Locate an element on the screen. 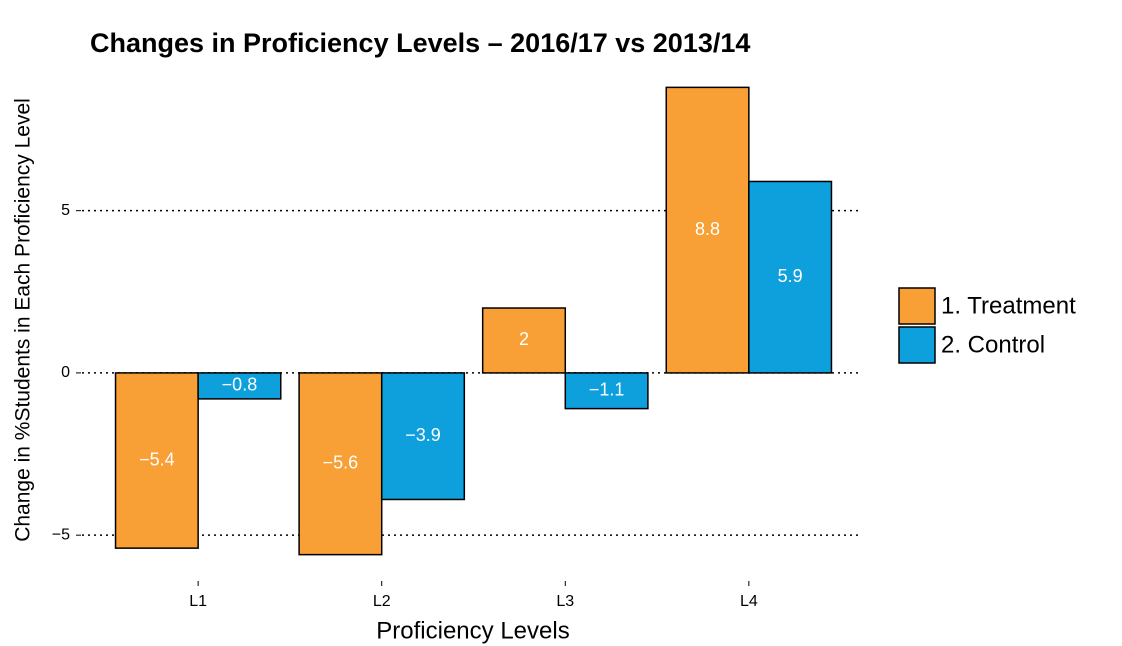 The height and width of the screenshot is (646, 1122). legend-label: 1. Treatment is located at coordinates (1008, 305).